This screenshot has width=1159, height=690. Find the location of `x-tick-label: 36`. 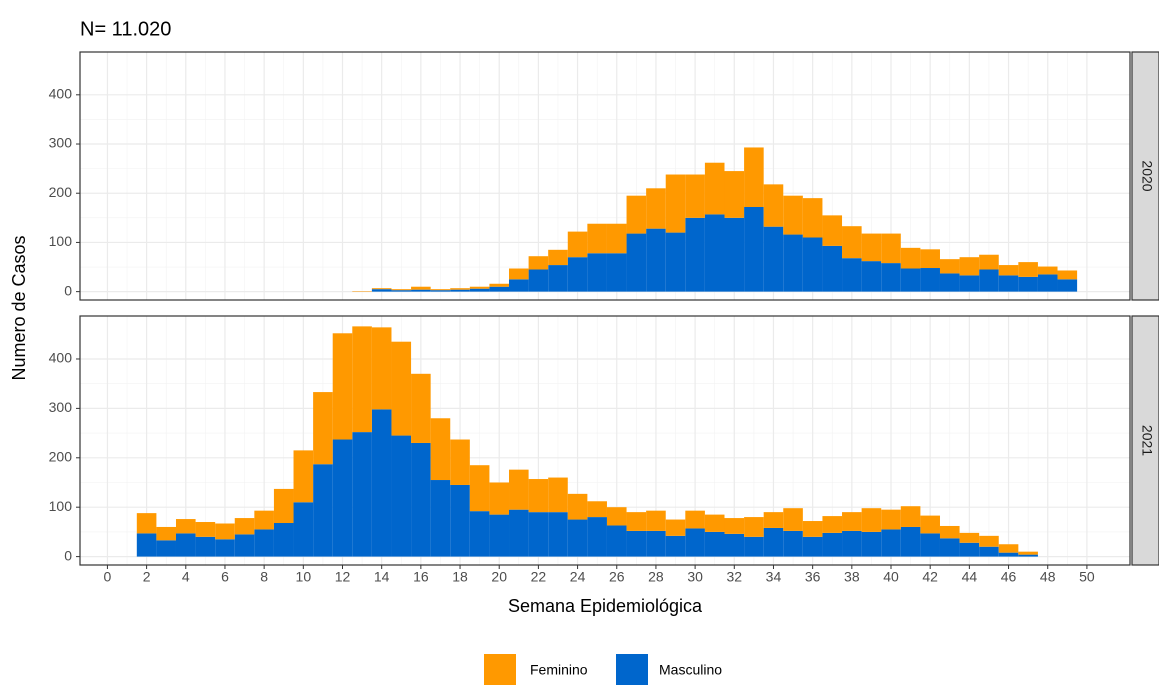

x-tick-label: 36 is located at coordinates (813, 577).